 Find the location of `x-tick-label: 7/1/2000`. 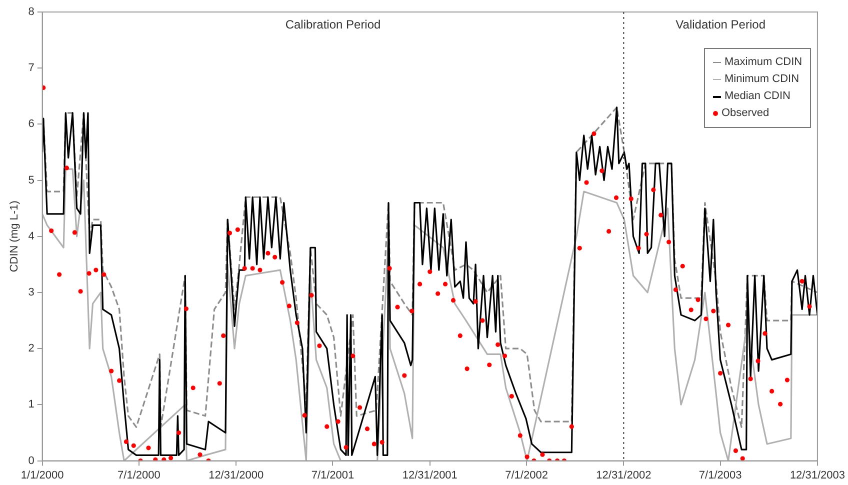

x-tick-label: 7/1/2000 is located at coordinates (139, 475).